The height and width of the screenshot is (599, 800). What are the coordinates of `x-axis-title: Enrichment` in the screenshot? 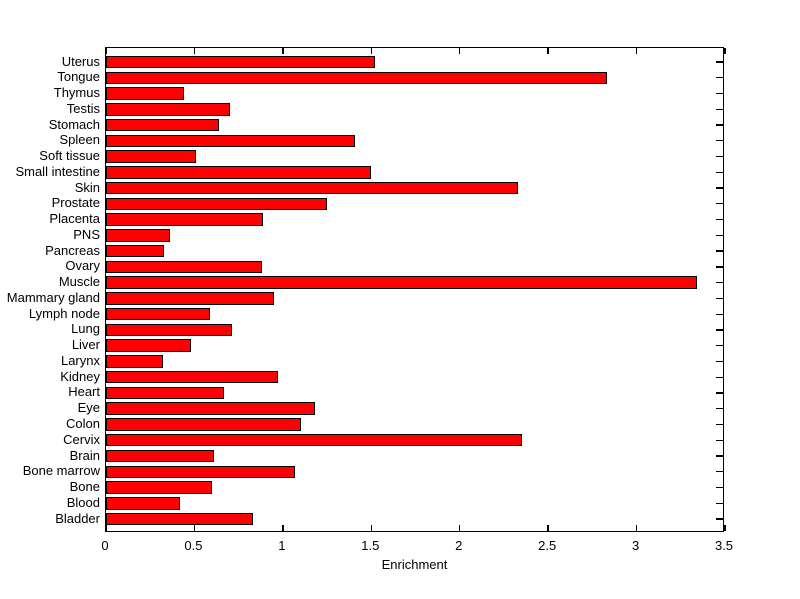 It's located at (414, 564).